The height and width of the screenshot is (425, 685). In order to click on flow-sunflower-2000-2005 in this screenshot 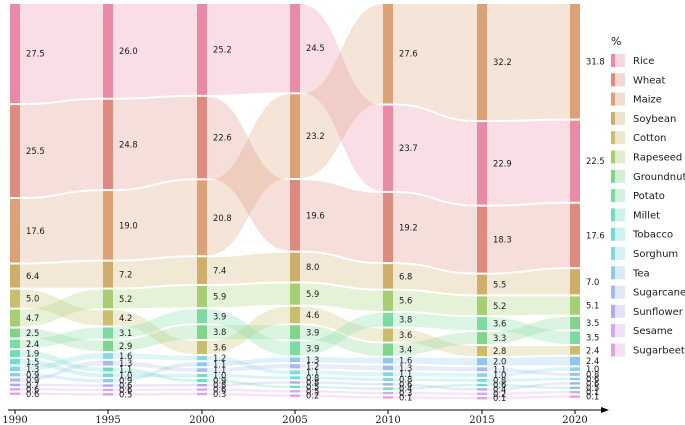, I will do `click(248, 384)`.